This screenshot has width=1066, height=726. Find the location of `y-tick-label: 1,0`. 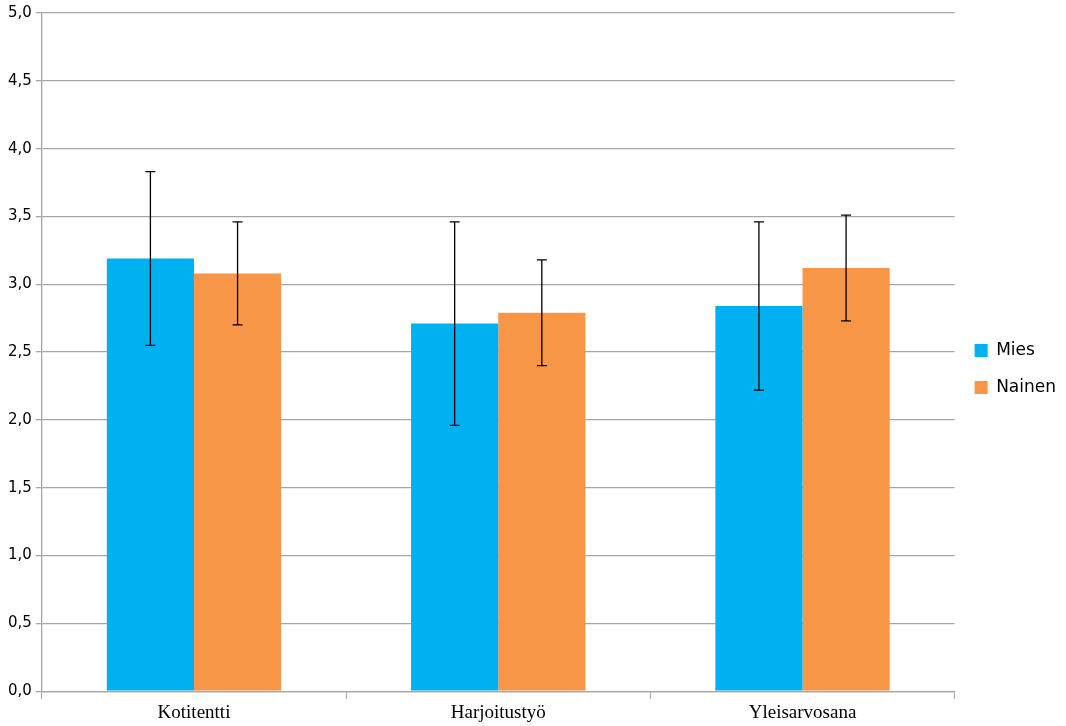

y-tick-label: 1,0 is located at coordinates (20, 554).